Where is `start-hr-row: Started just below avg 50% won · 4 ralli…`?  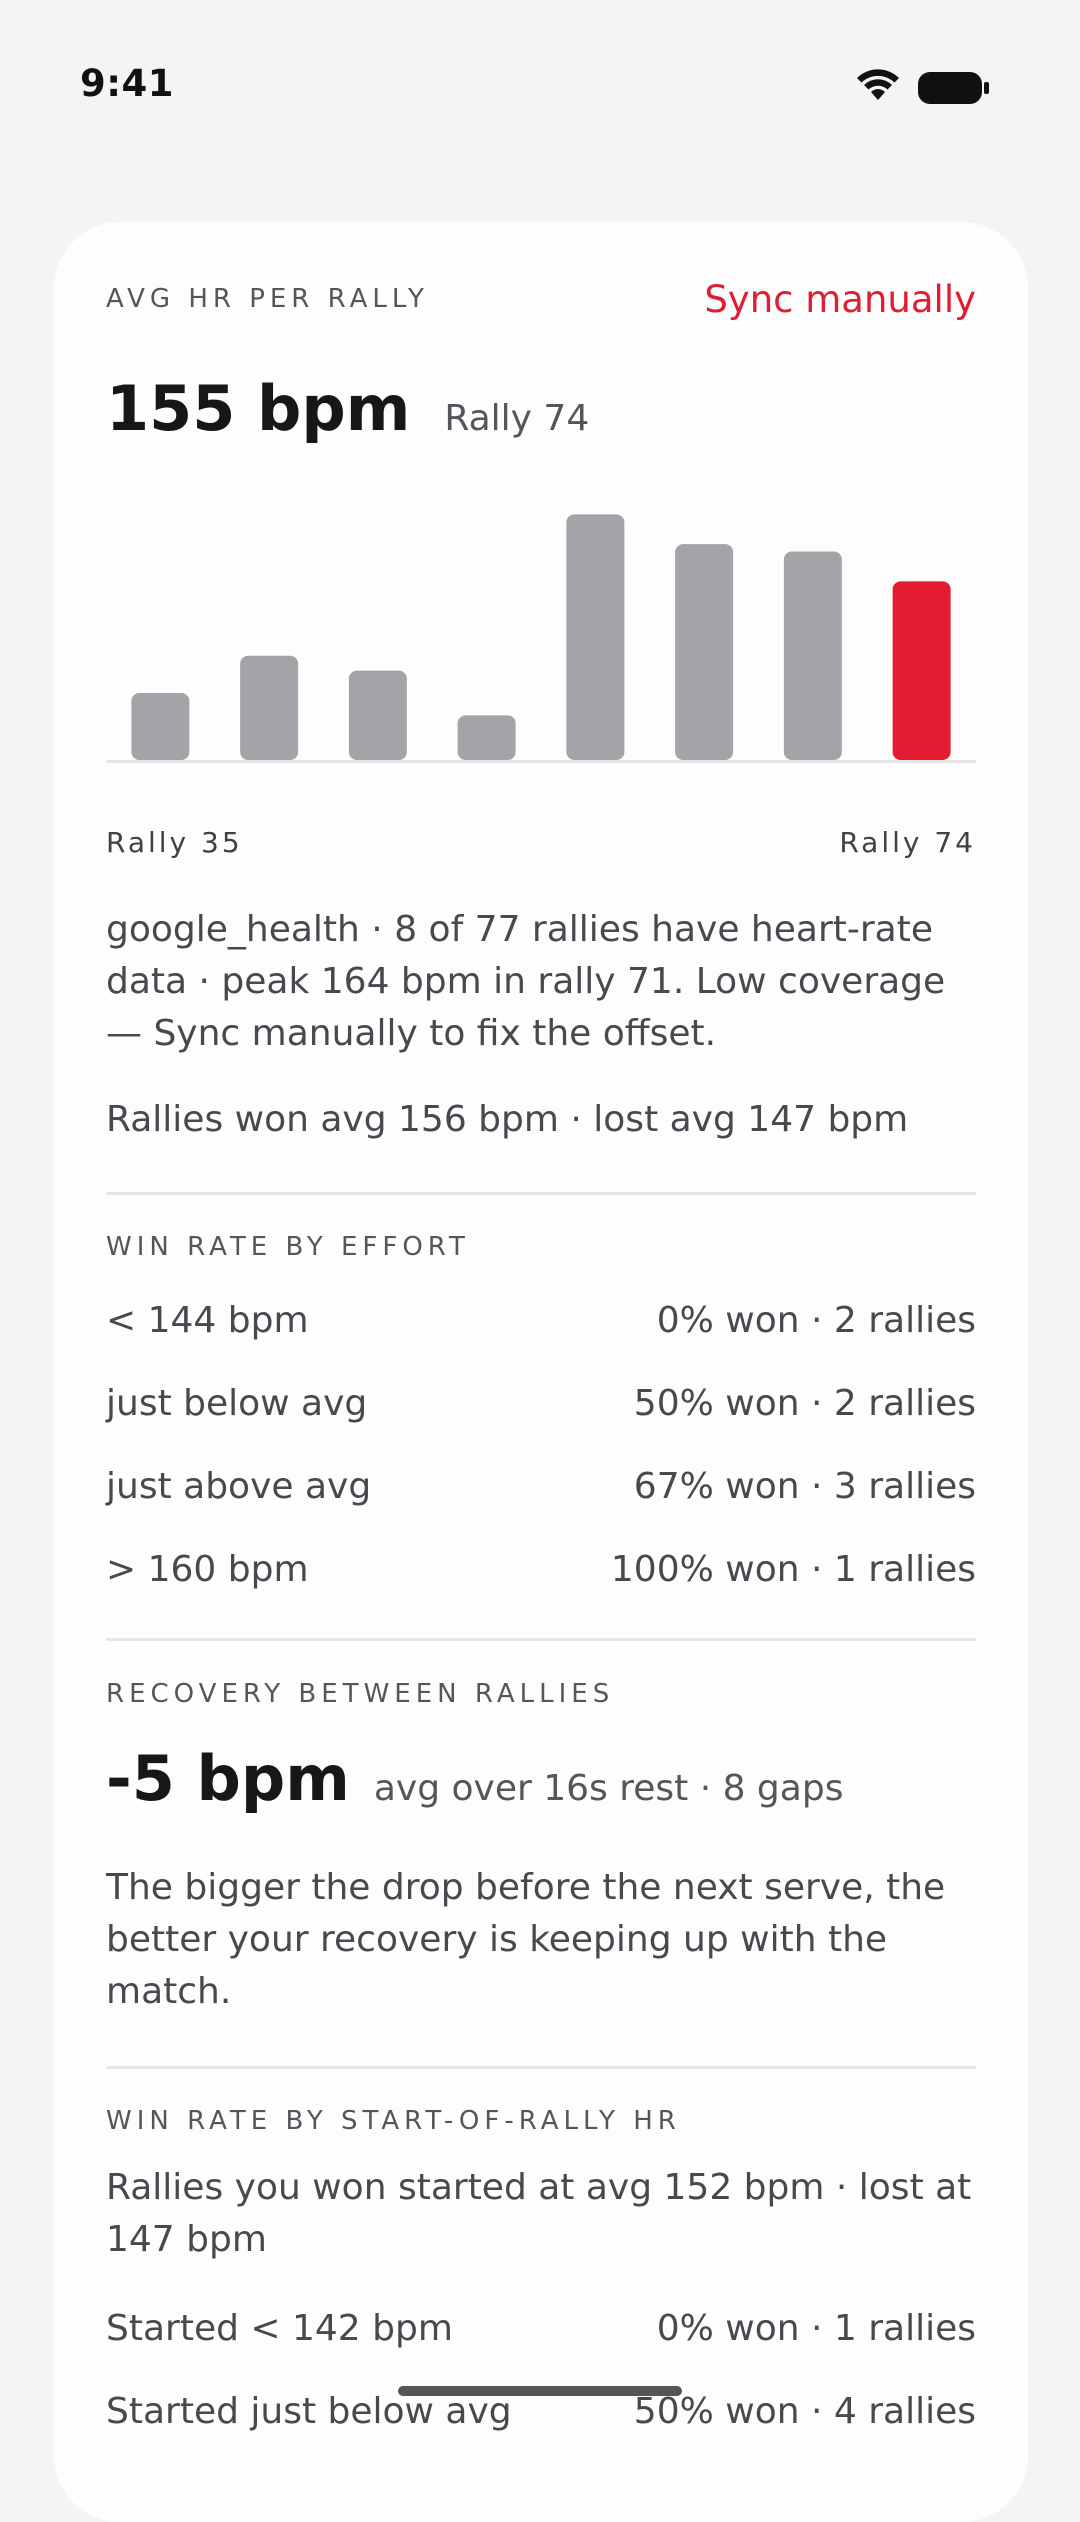
start-hr-row: Started just below avg 50% won · 4 ralli… is located at coordinates (541, 2411).